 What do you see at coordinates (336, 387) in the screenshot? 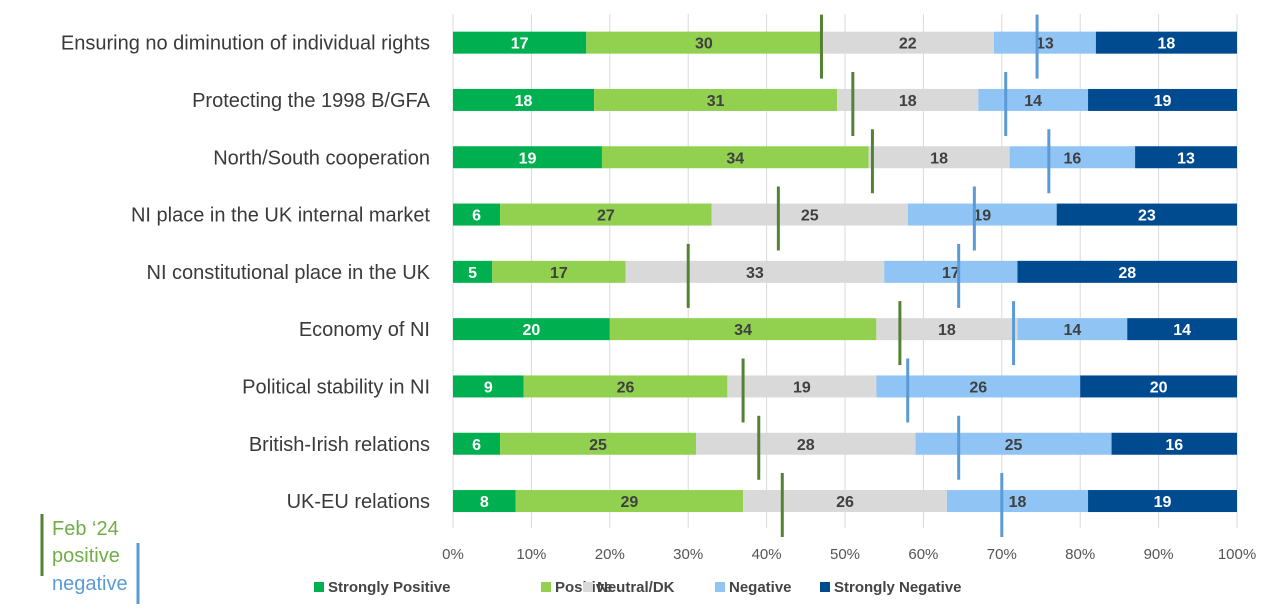
I see `category-label: Political stability in NI` at bounding box center [336, 387].